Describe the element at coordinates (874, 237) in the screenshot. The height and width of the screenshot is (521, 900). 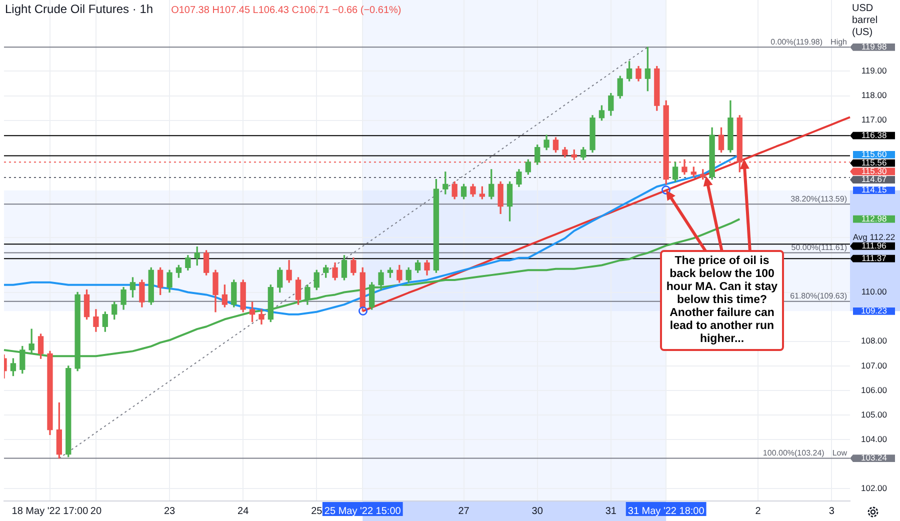
I see `y-tick-label: Avg 112.22` at that location.